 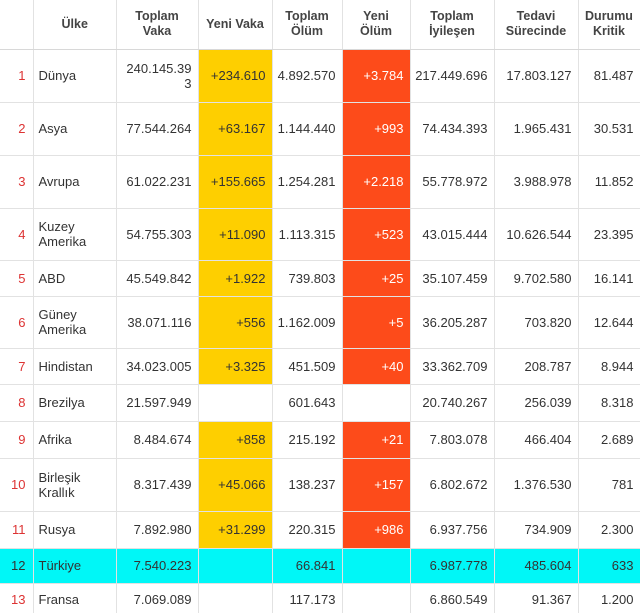 I want to click on active-cell: 466.404, so click(x=536, y=440).